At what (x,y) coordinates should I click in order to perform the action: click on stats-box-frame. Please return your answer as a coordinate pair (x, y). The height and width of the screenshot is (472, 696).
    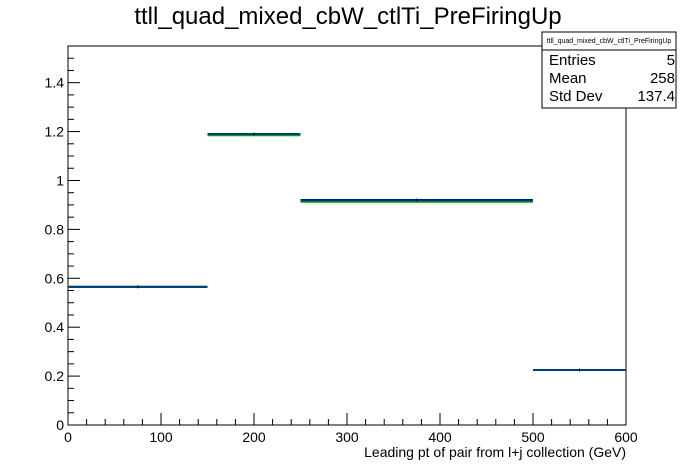
    Looking at the image, I should click on (609, 70).